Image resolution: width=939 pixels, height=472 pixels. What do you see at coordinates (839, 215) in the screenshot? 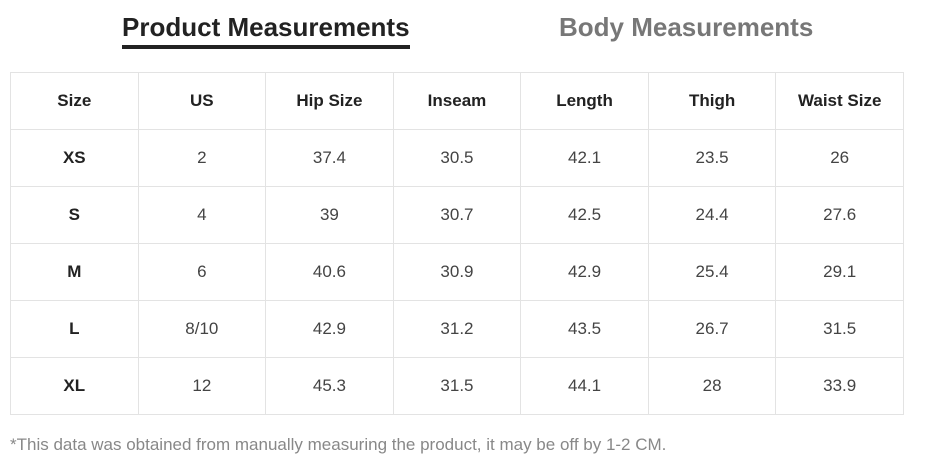
I see `table-cell: 27.6` at bounding box center [839, 215].